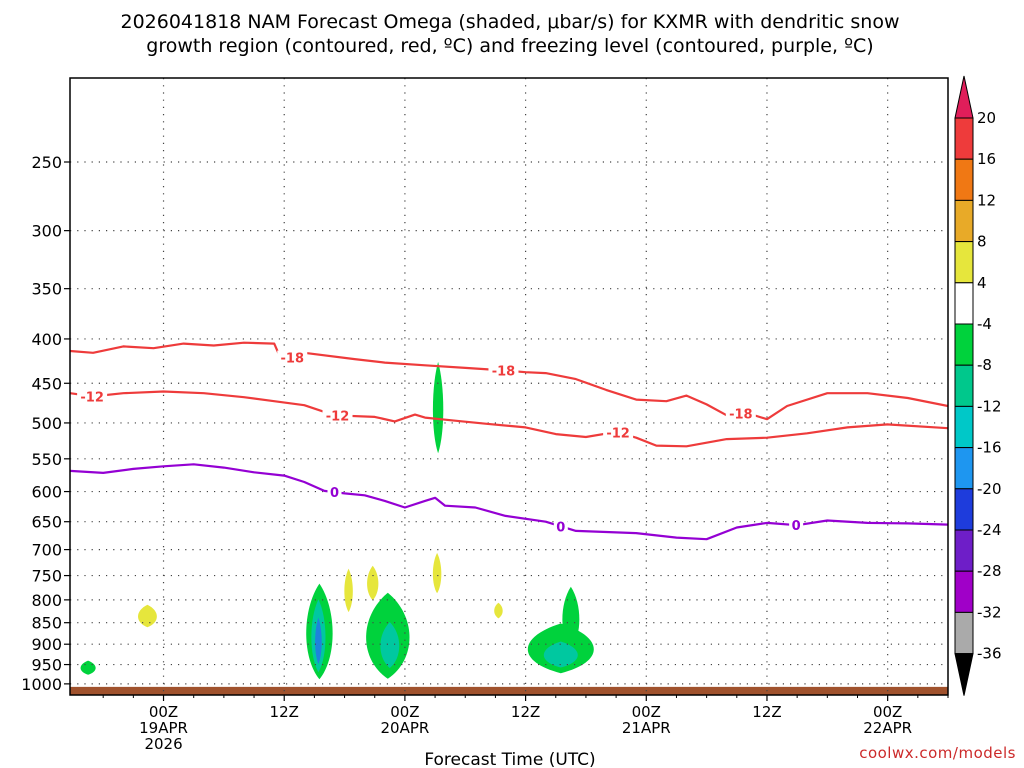 The width and height of the screenshot is (1024, 768). What do you see at coordinates (46, 162) in the screenshot?
I see `y-tick-label-250: 250` at bounding box center [46, 162].